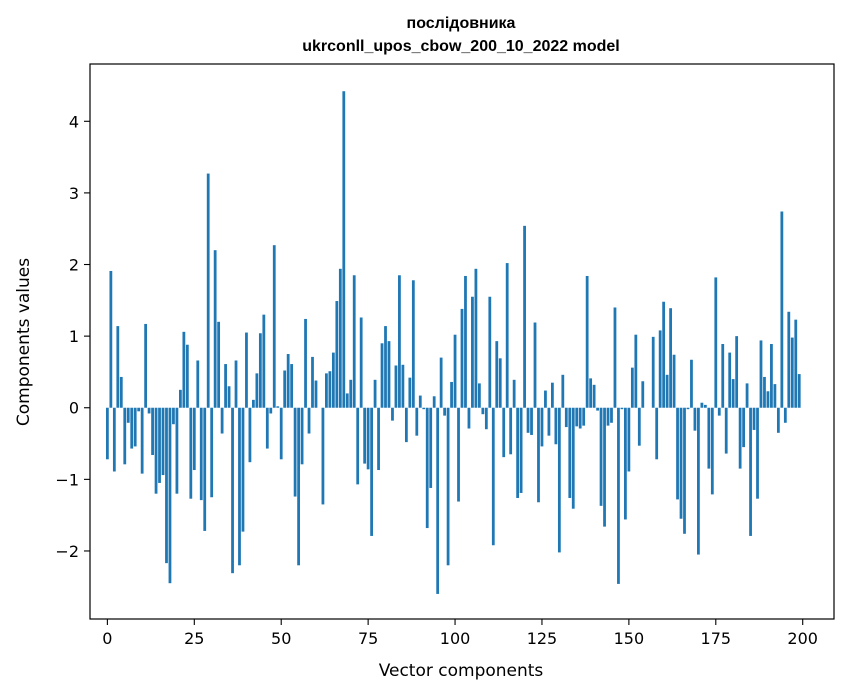 The height and width of the screenshot is (696, 847). What do you see at coordinates (716, 638) in the screenshot?
I see `x-tick-label: 175` at bounding box center [716, 638].